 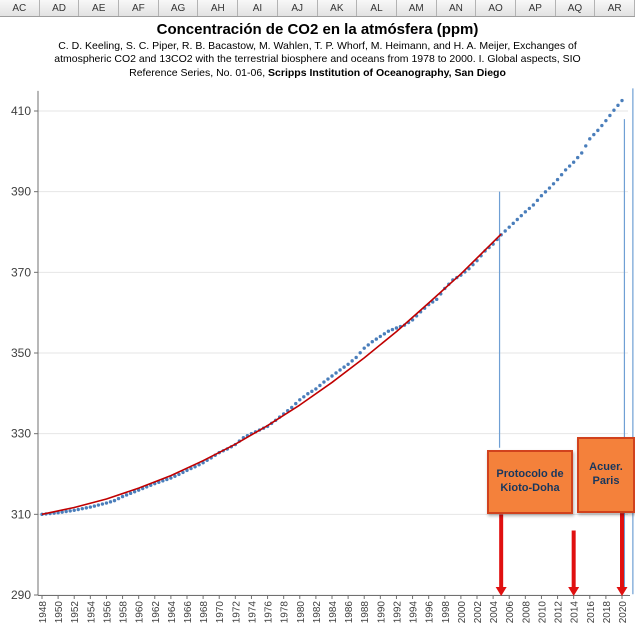 What do you see at coordinates (446, 612) in the screenshot?
I see `svg-text: 1998` at bounding box center [446, 612].